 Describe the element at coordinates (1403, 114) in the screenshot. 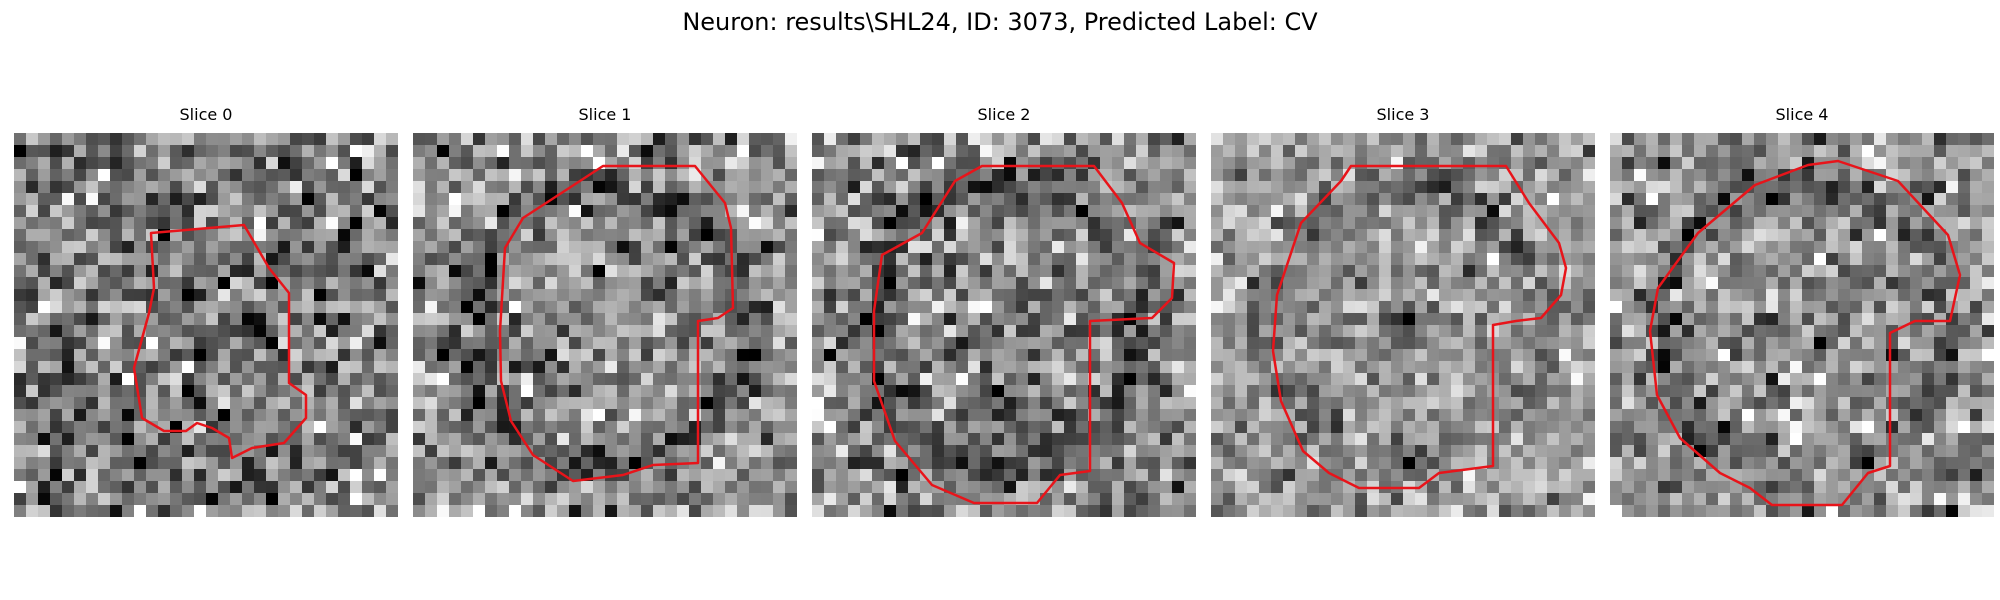

I see `slice-title-3: Slice 3` at that location.